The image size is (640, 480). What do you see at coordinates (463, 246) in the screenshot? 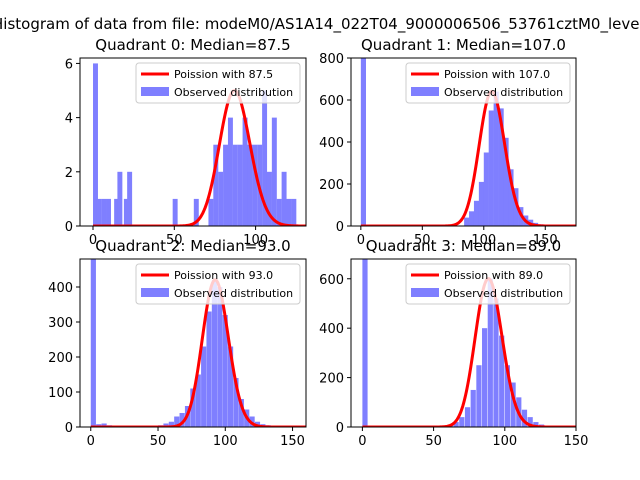
I see `panel-title: Quadrant 3: Median=89.0` at bounding box center [463, 246].